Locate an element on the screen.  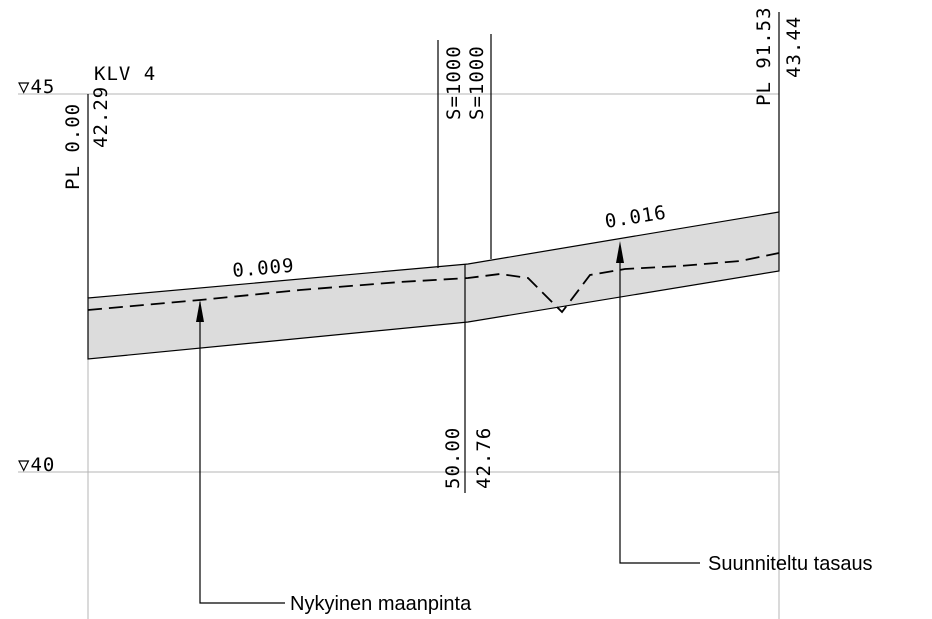
existing-ground-line is located at coordinates (433, 283).